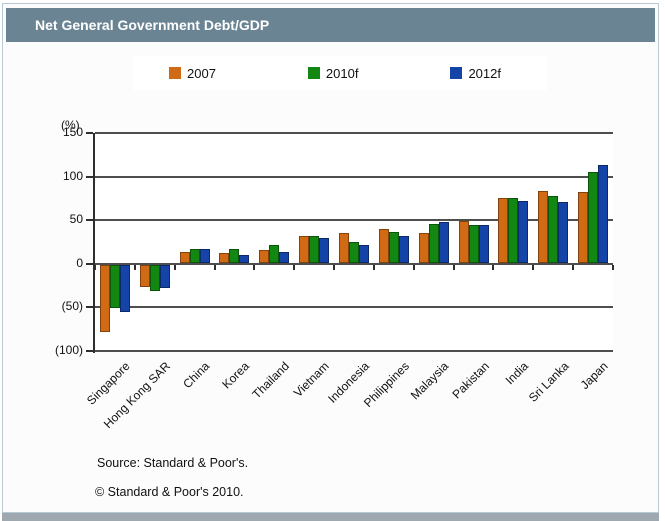  What do you see at coordinates (70, 125) in the screenshot?
I see `y-axis-unit-label: (%)` at bounding box center [70, 125].